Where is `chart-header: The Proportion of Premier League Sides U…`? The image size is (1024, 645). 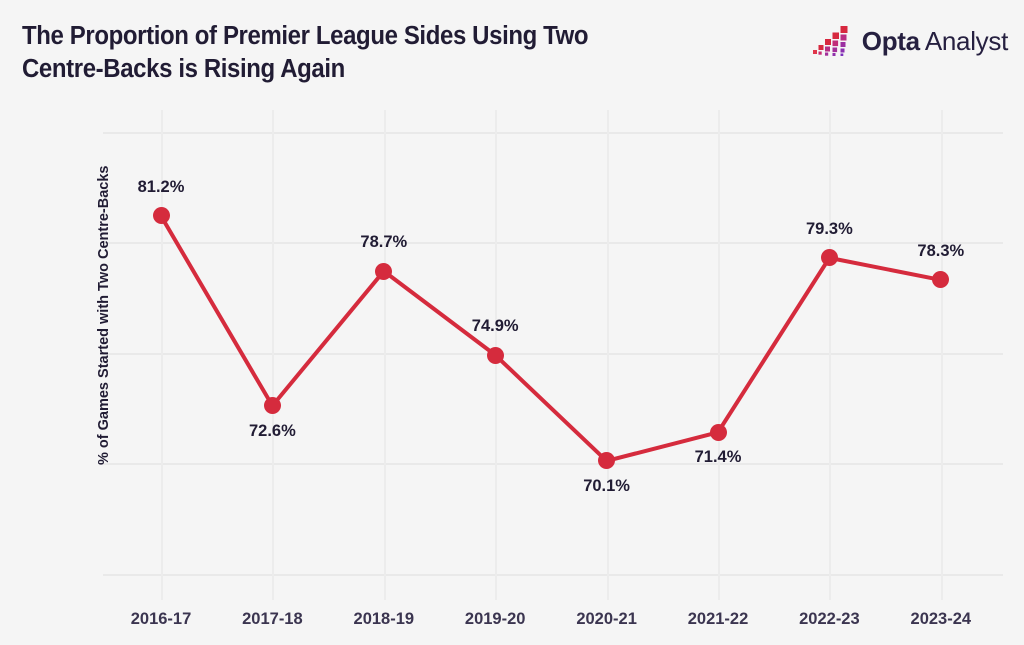
chart-header: The Proportion of Premier League Sides U… is located at coordinates (512, 47).